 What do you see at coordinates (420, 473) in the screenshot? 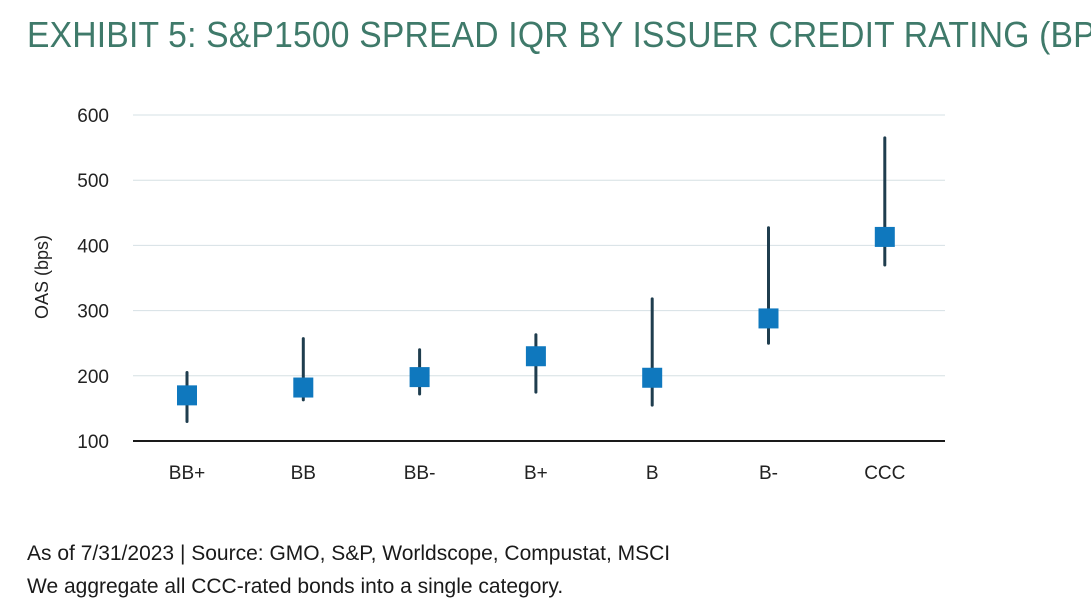
I see `x-tick-bb-minus: BB-` at bounding box center [420, 473].